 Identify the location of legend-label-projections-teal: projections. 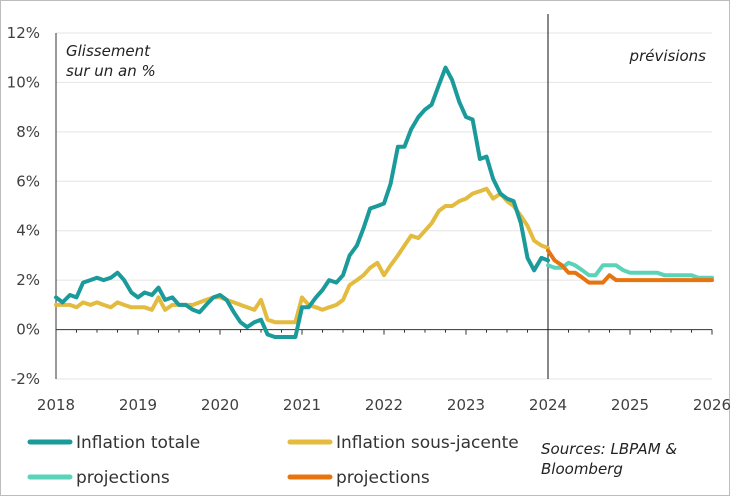
(123, 478).